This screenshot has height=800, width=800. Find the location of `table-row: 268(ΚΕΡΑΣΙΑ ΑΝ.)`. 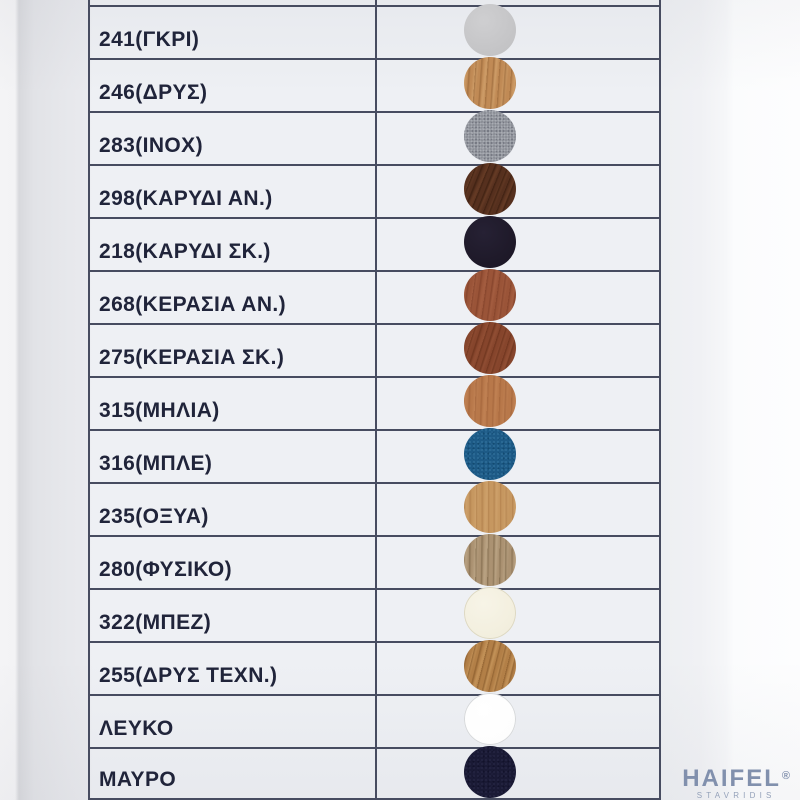

table-row: 268(ΚΕΡΑΣΙΑ ΑΝ.) is located at coordinates (374, 296).